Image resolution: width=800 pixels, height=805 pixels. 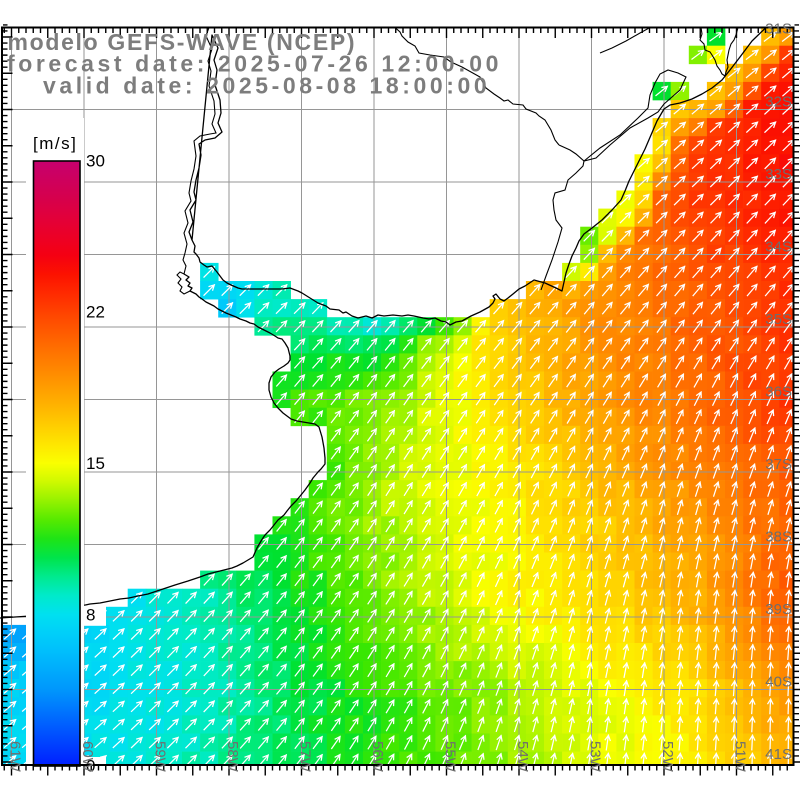 What do you see at coordinates (595, 757) in the screenshot?
I see `svg-text: 53W` at bounding box center [595, 757].